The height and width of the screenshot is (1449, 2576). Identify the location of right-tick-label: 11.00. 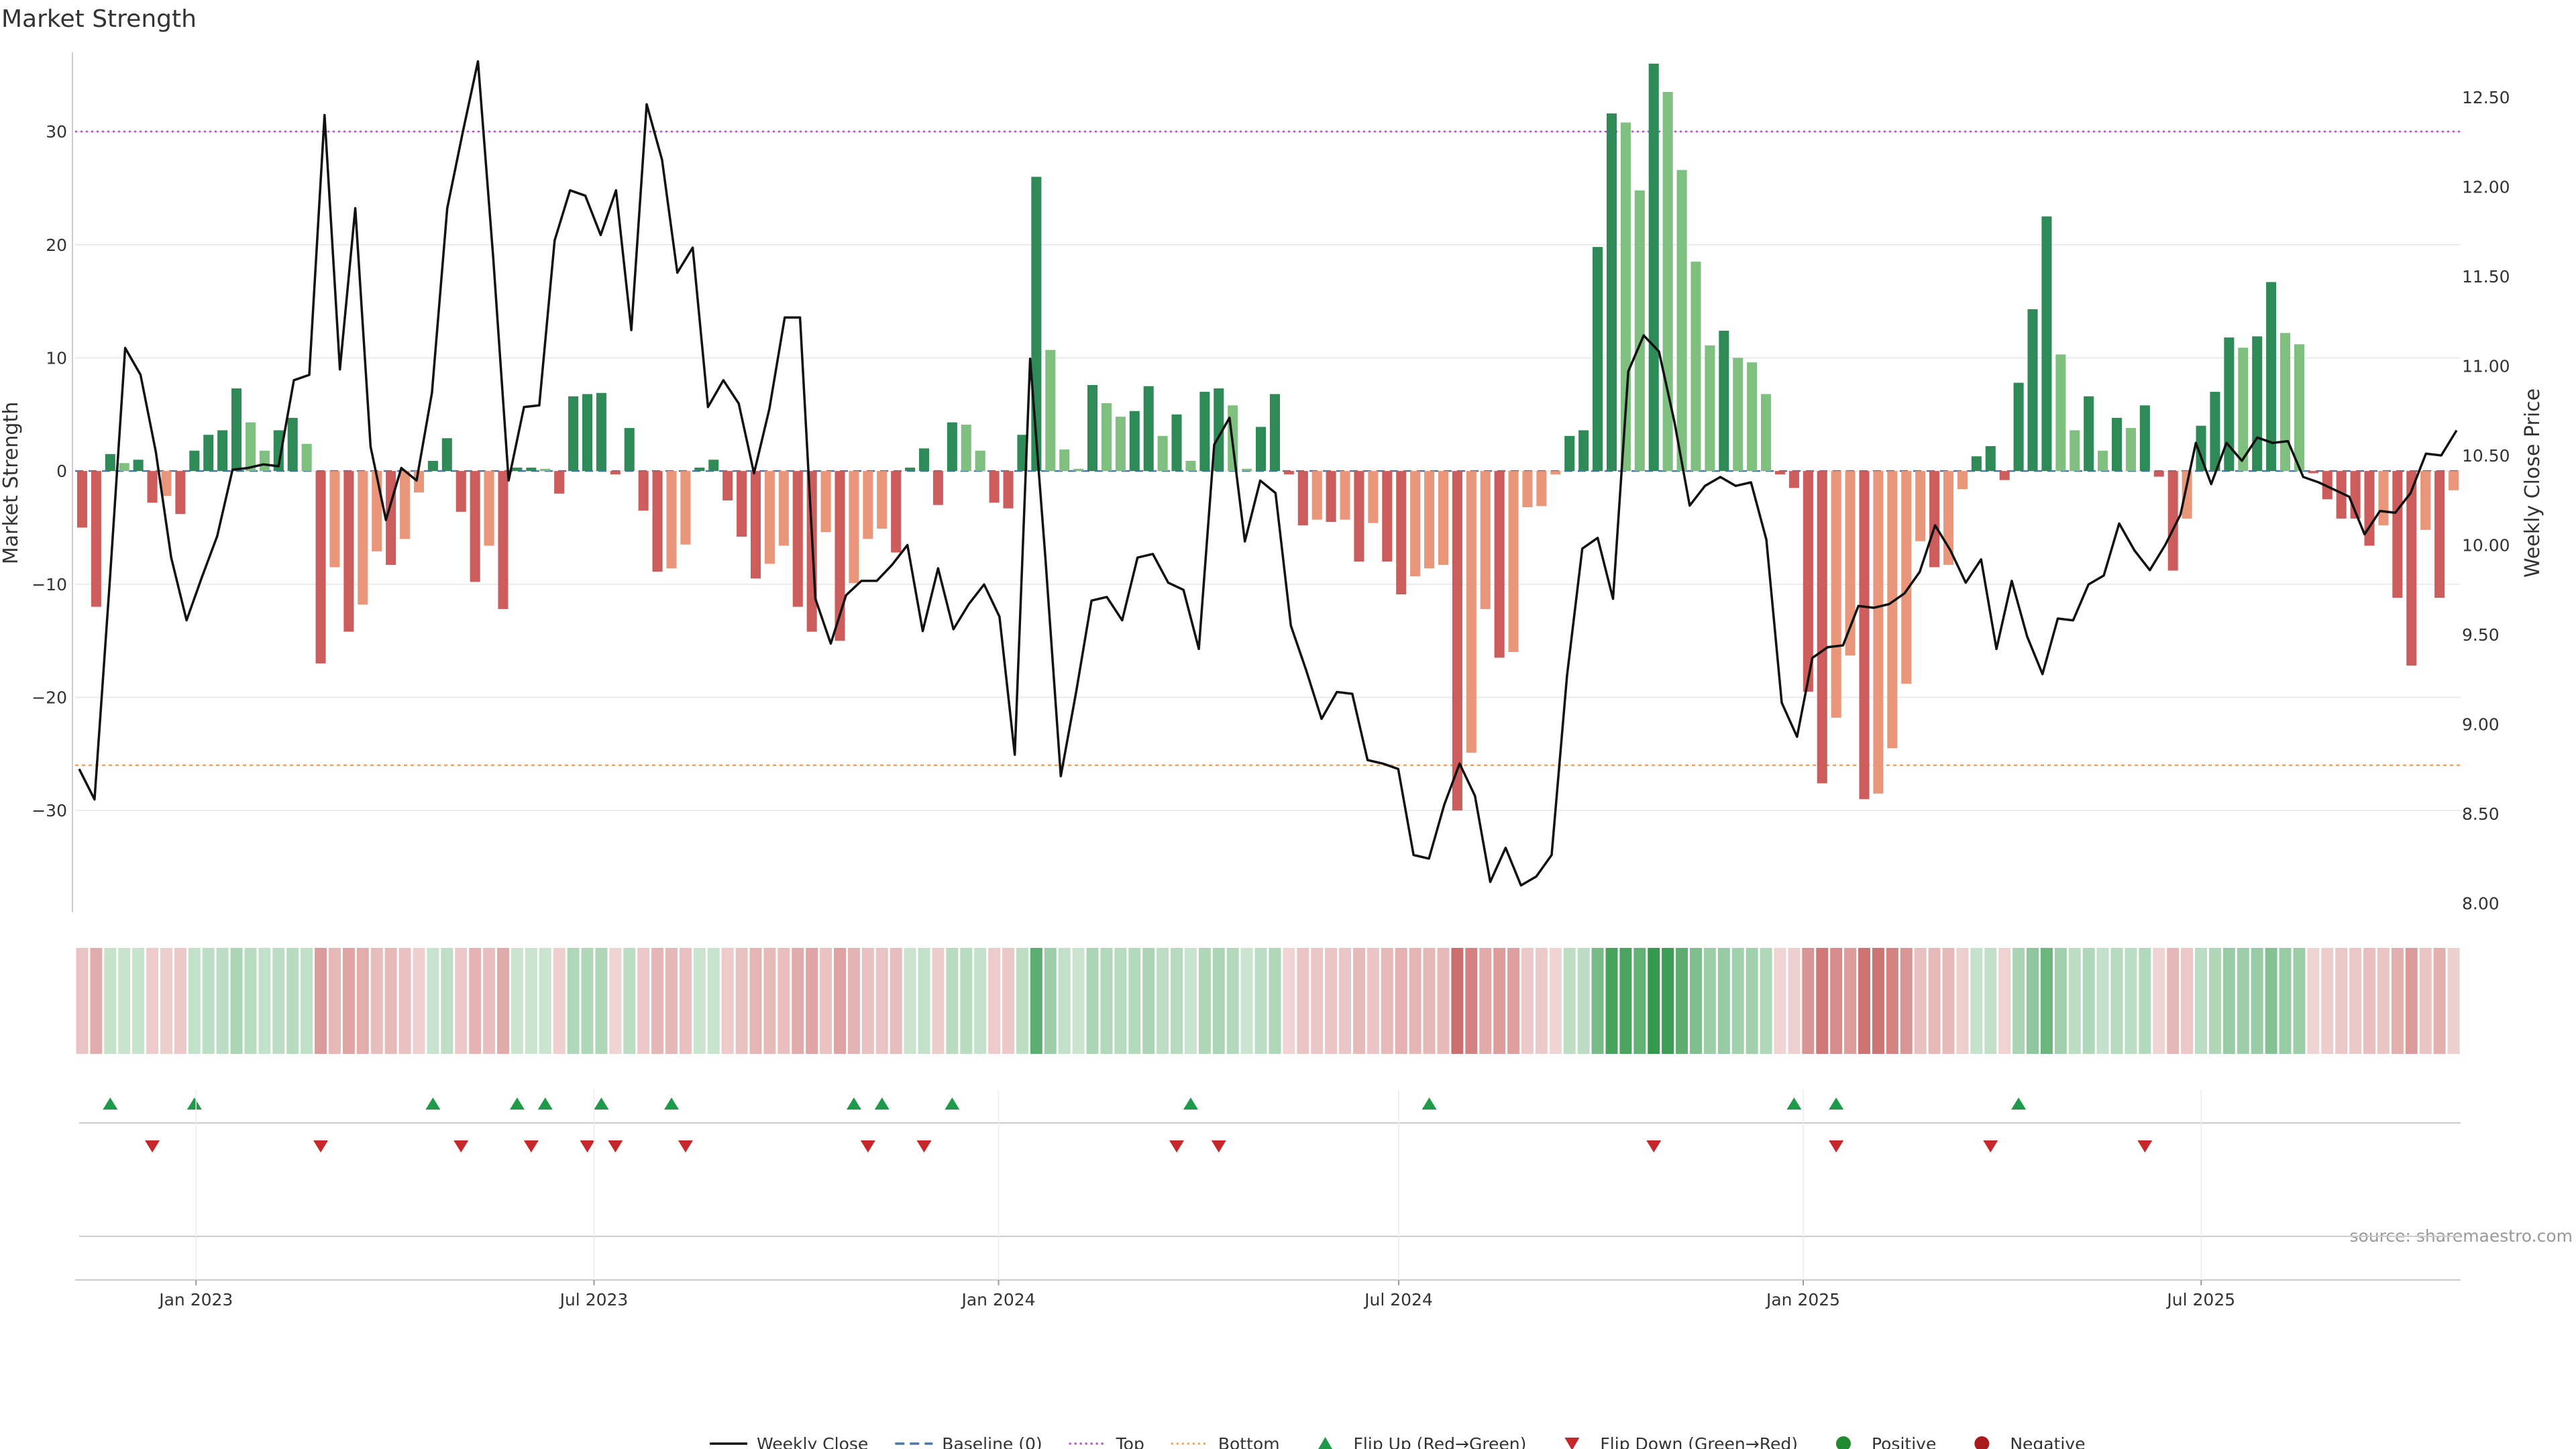
(2486, 366).